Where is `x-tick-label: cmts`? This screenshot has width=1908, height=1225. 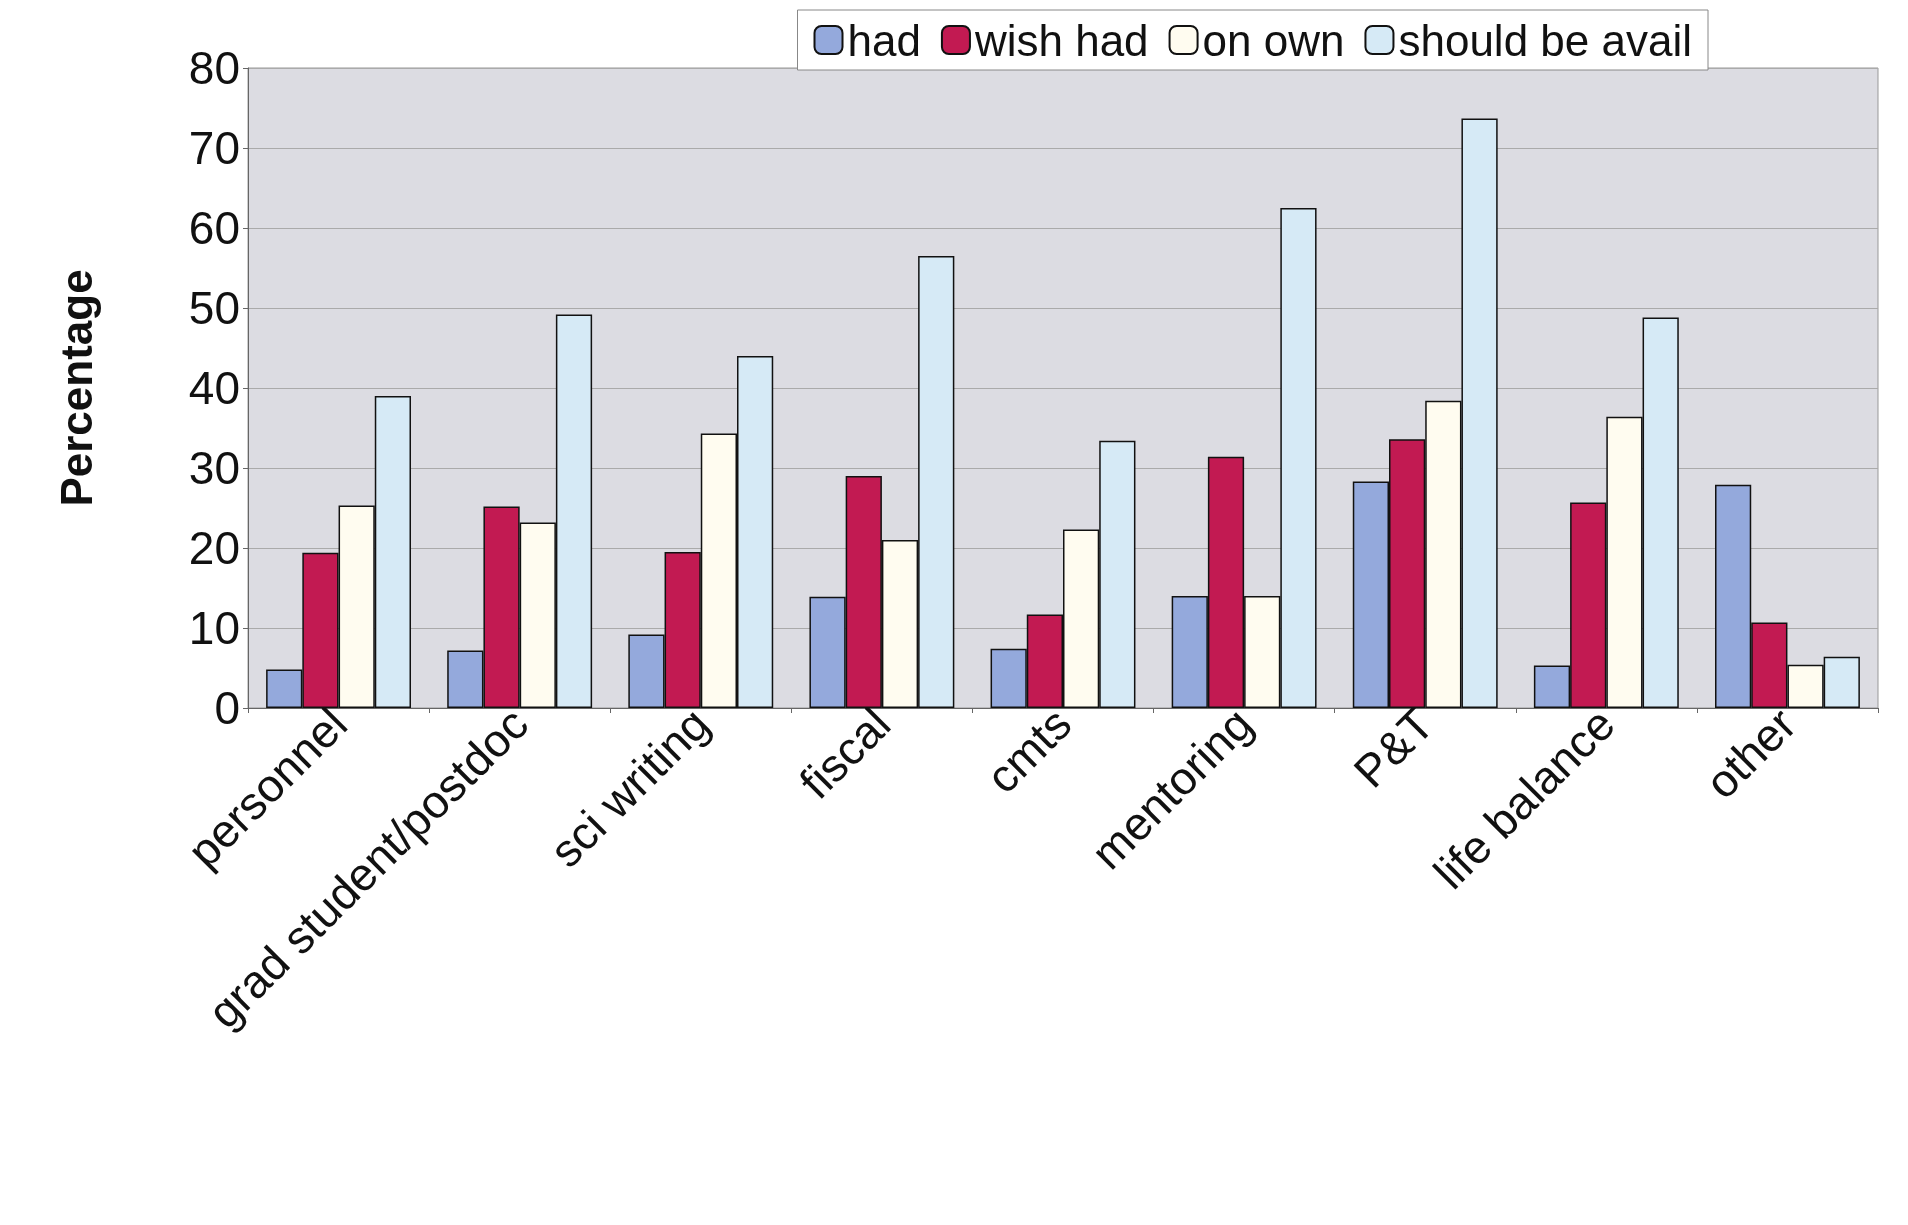
x-tick-label: cmts is located at coordinates (1028, 750).